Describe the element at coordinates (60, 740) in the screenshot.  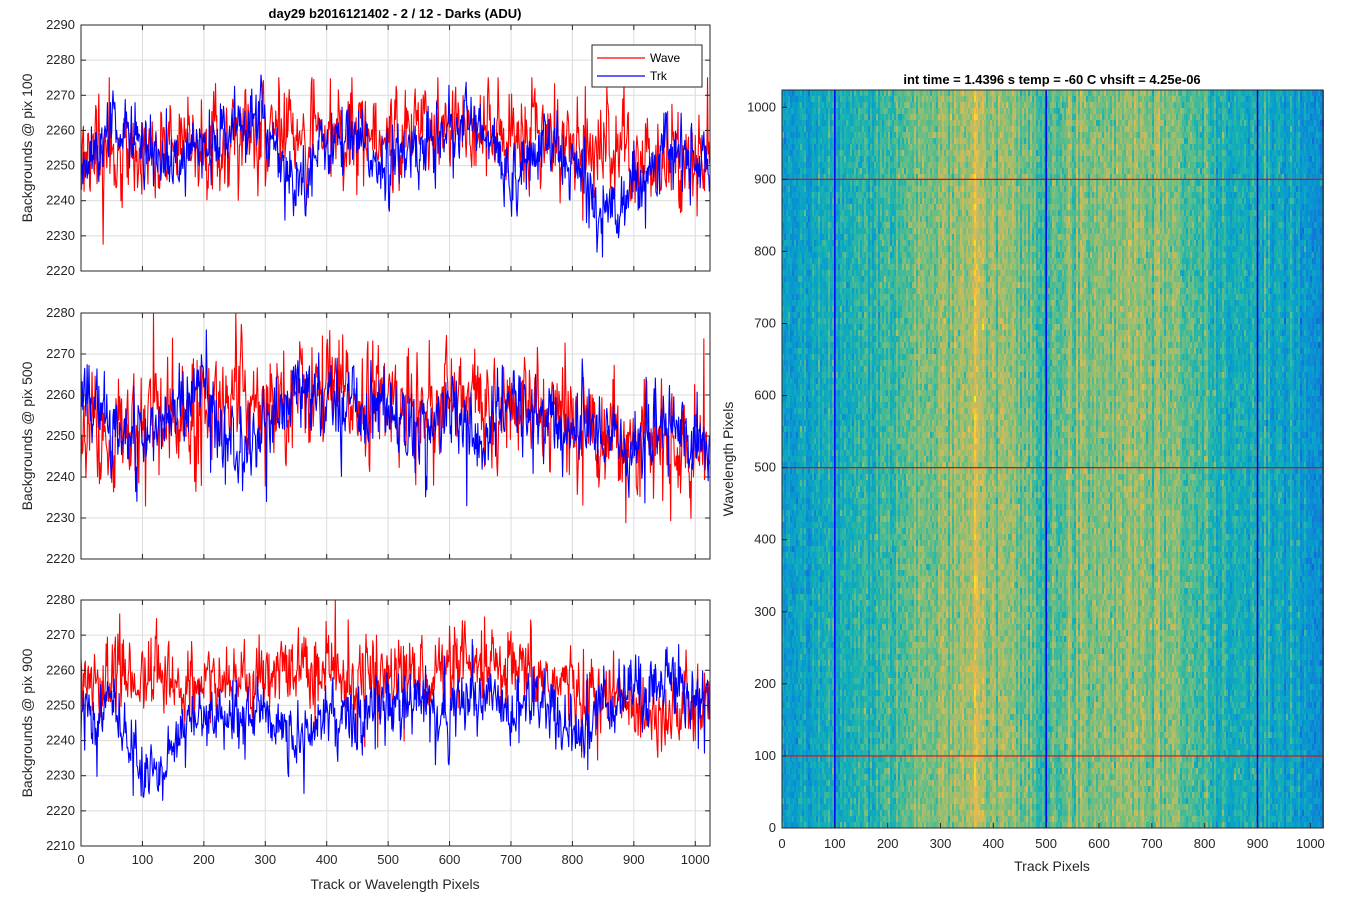
I see `y-tick-label: 2240` at that location.